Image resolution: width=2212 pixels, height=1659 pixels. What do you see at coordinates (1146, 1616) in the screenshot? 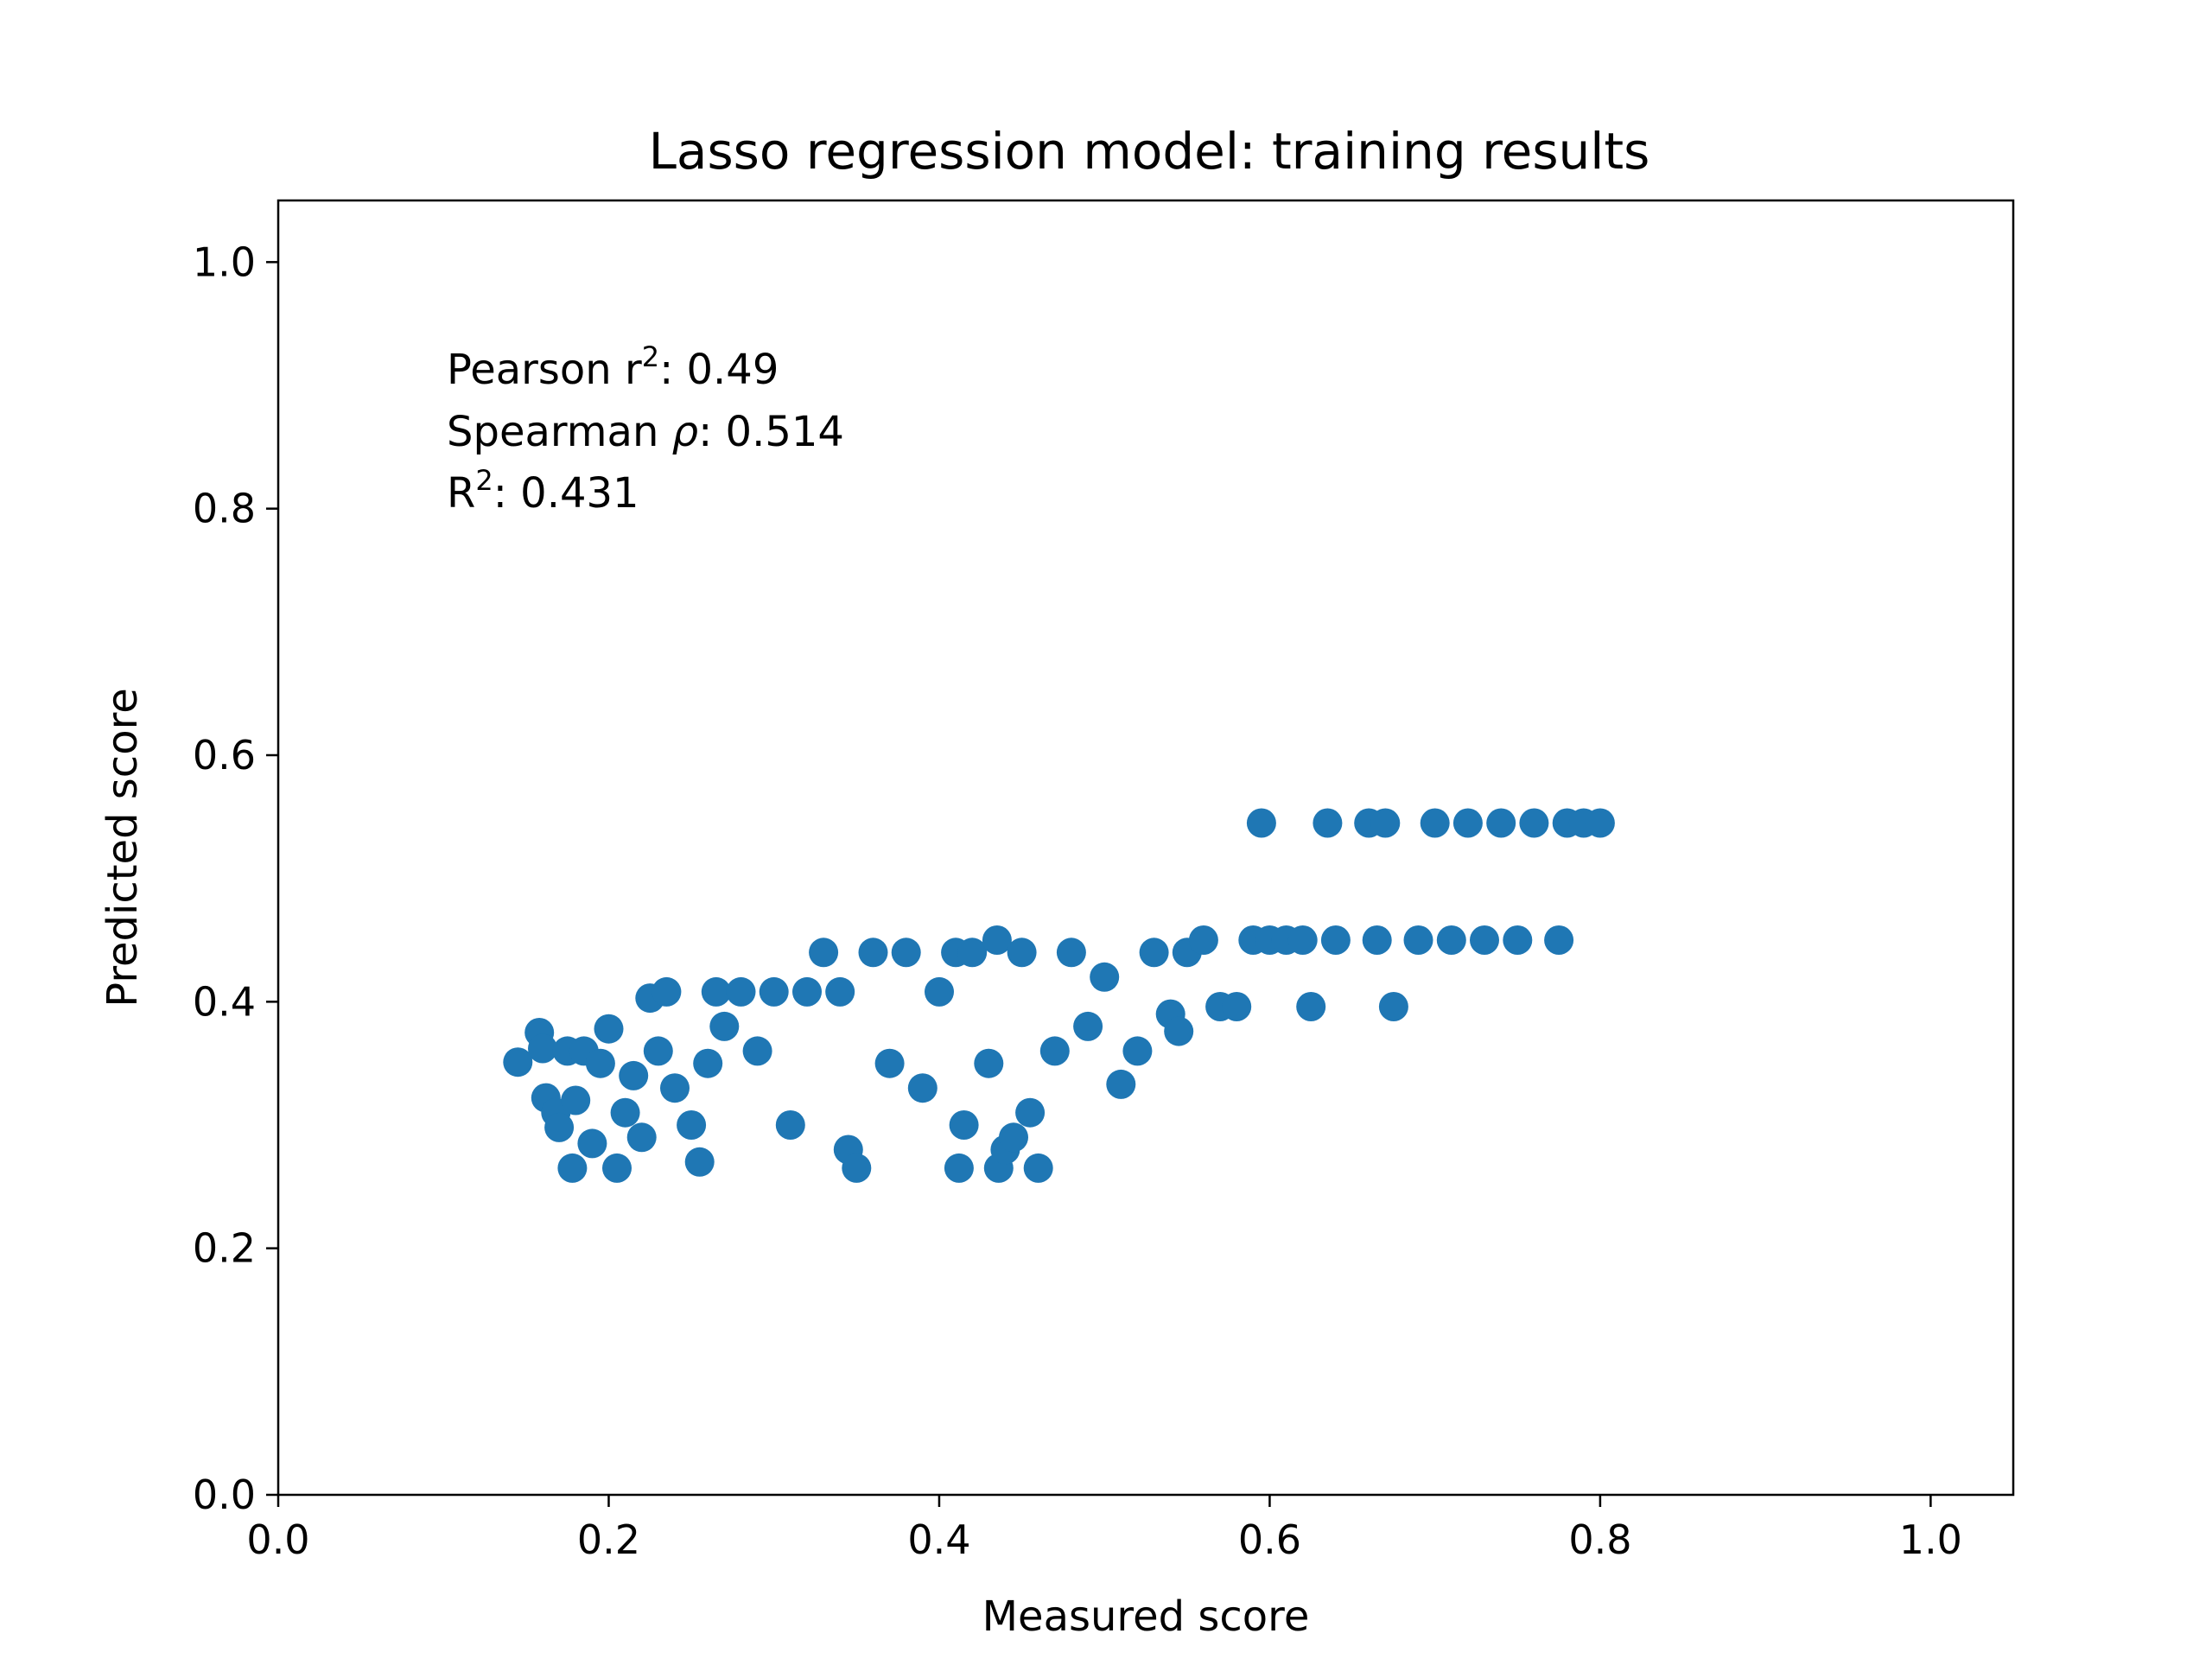
I see `x-axis-label: Measured score` at bounding box center [1146, 1616].